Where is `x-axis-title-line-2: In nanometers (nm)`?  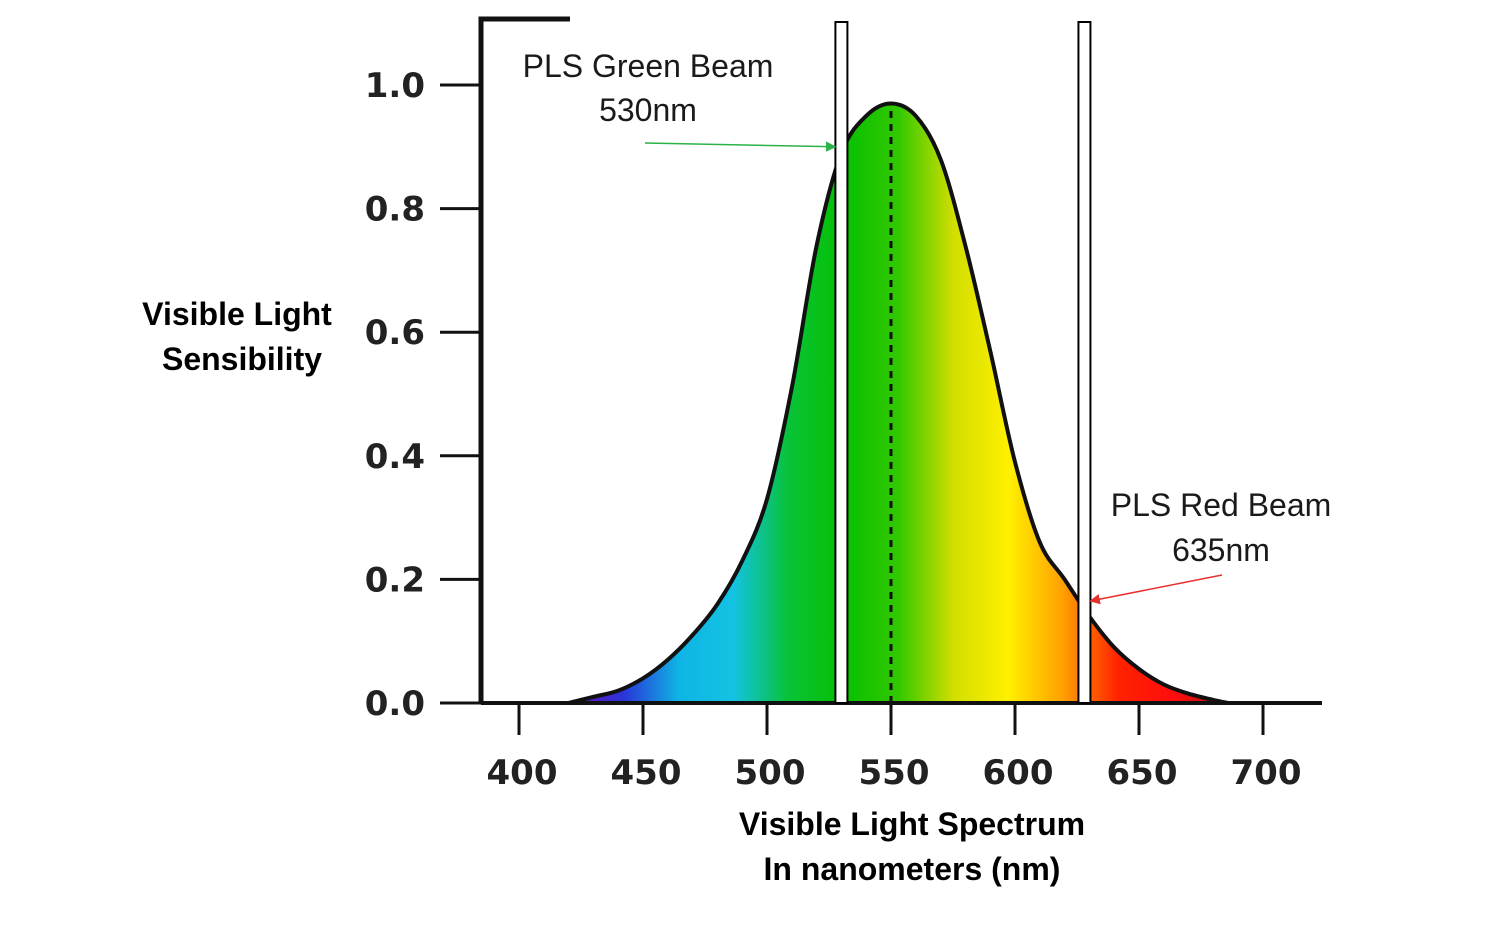 x-axis-title-line-2: In nanometers (nm) is located at coordinates (912, 869).